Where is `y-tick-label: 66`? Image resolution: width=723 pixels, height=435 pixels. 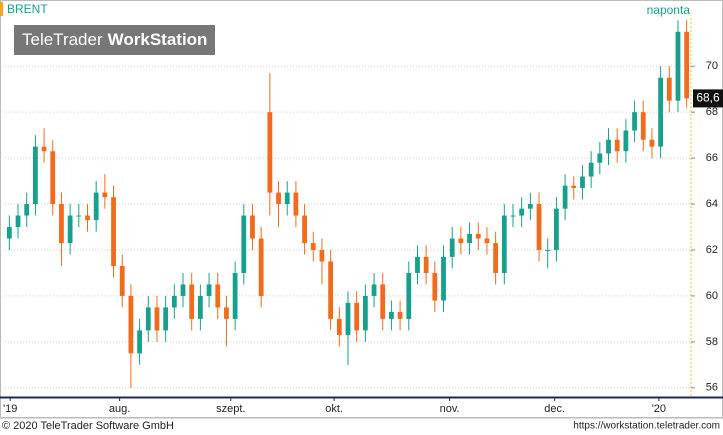
y-tick-label: 66 is located at coordinates (712, 158).